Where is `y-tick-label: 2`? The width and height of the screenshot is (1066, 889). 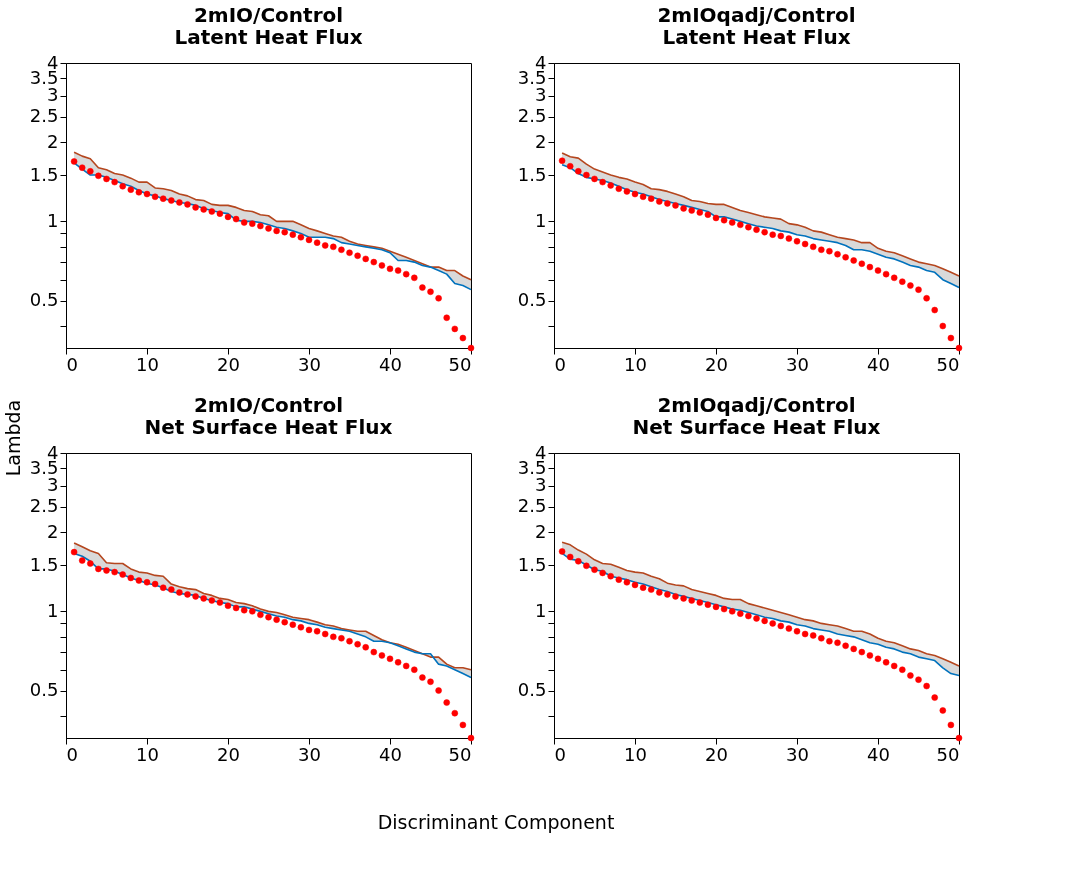 y-tick-label: 2 is located at coordinates (541, 531).